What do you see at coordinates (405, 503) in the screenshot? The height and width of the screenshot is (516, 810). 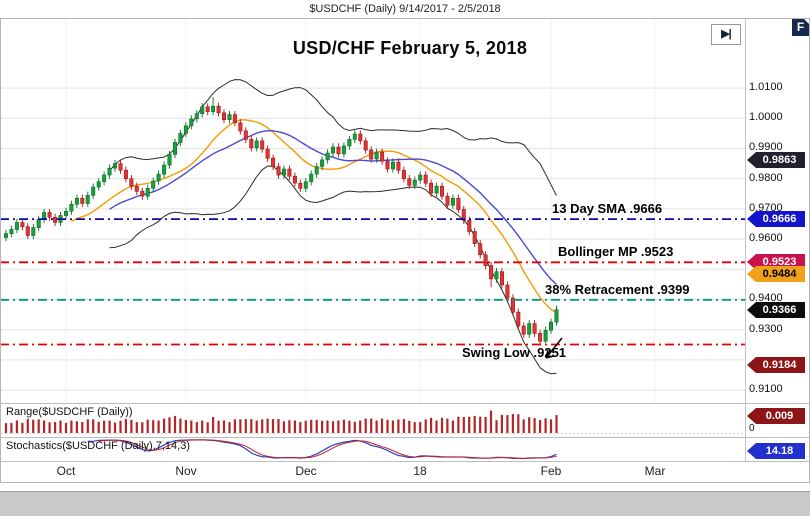 I see `window-footer` at bounding box center [405, 503].